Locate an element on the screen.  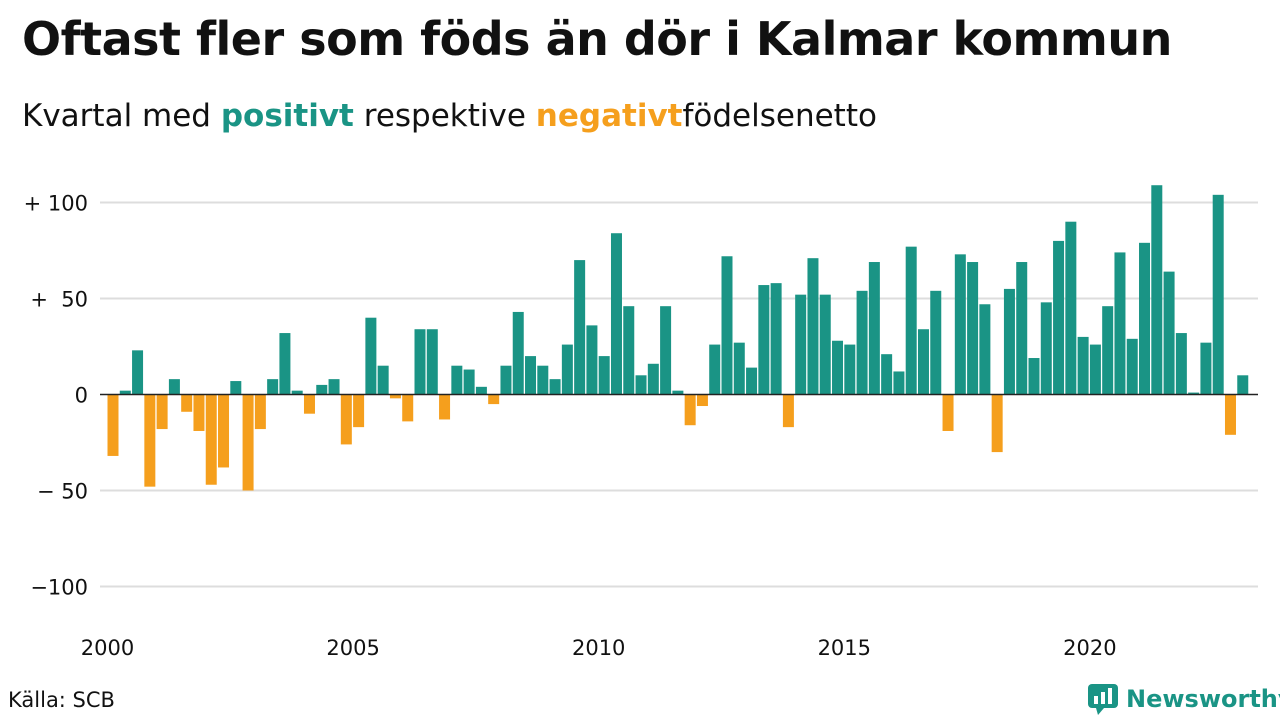
subtitle-suffix: födelsenetto is located at coordinates (779, 116).